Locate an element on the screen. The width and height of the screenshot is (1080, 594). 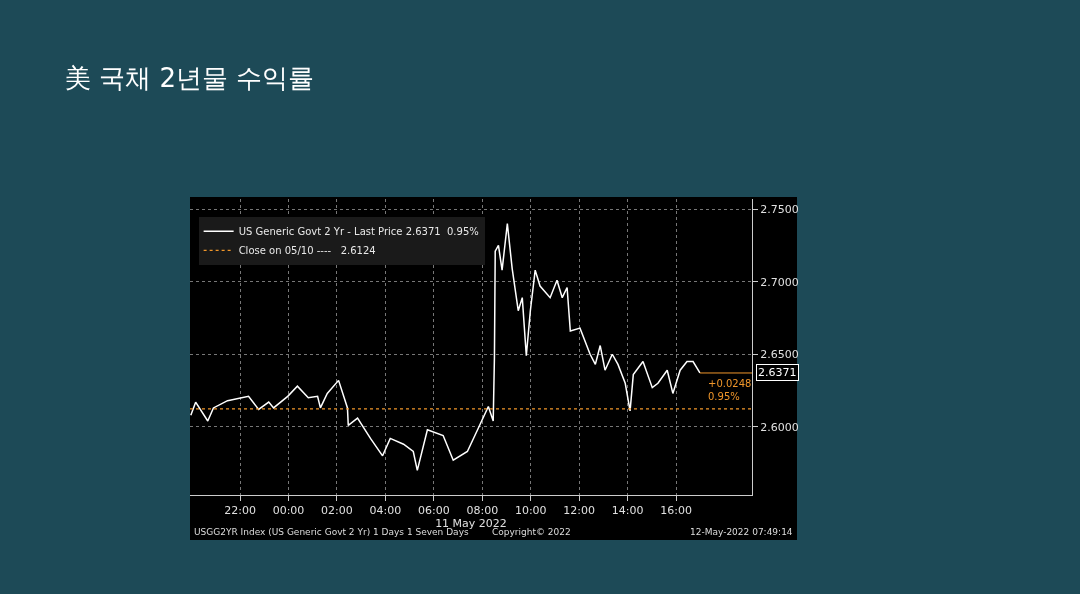
x-tick-label: 04:00 is located at coordinates (385, 511).